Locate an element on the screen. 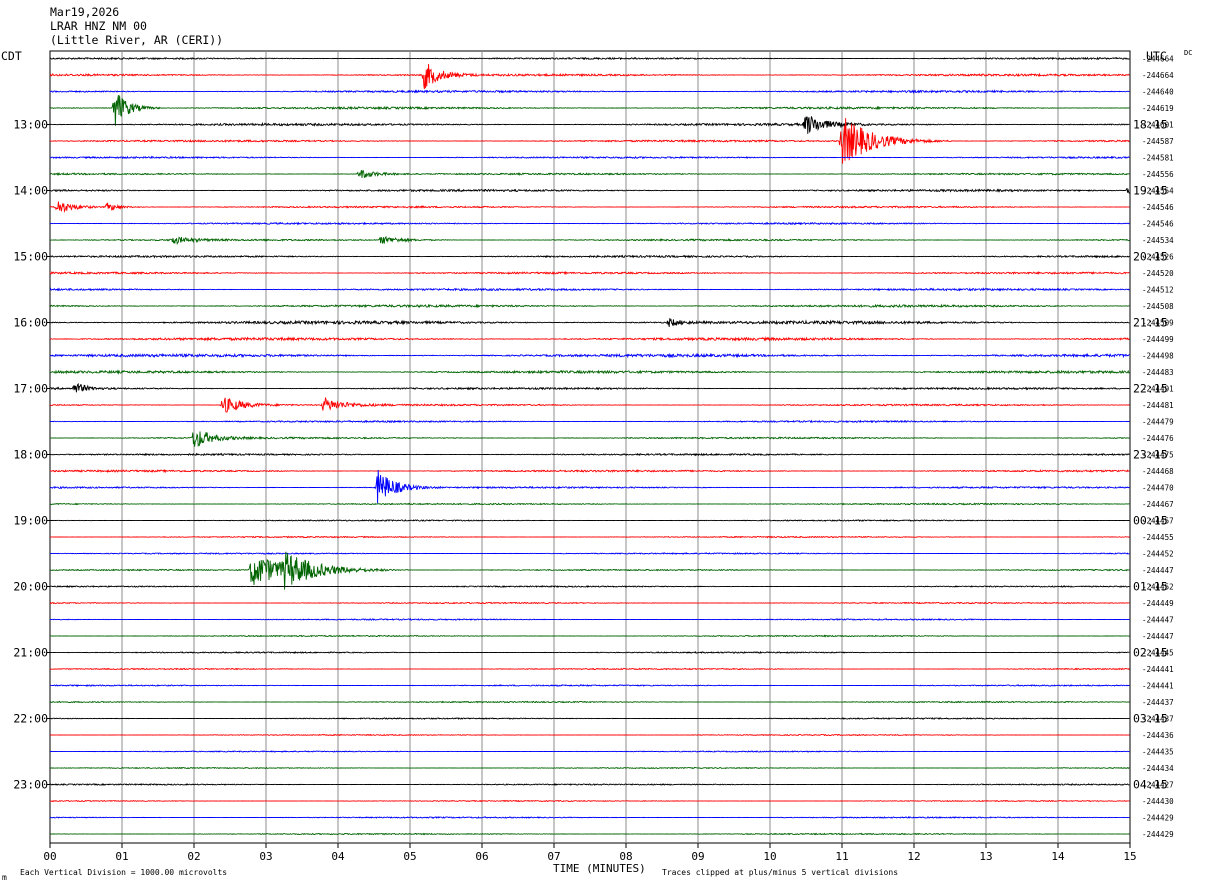 Image resolution: width=1210 pixels, height=886 pixels. right-hour-label: 18:15 is located at coordinates (1150, 125).